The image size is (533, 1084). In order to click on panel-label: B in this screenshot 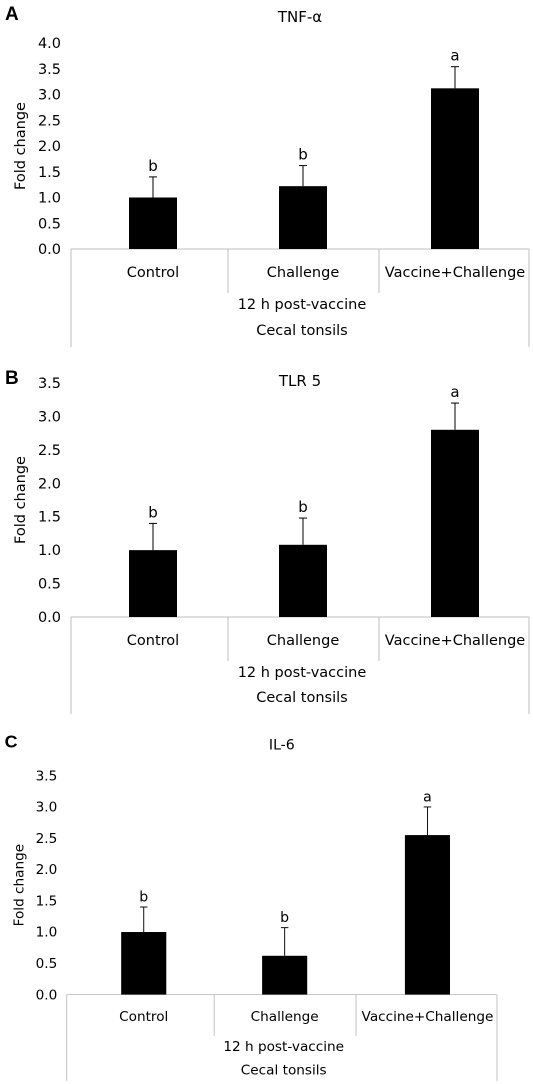, I will do `click(12, 378)`.